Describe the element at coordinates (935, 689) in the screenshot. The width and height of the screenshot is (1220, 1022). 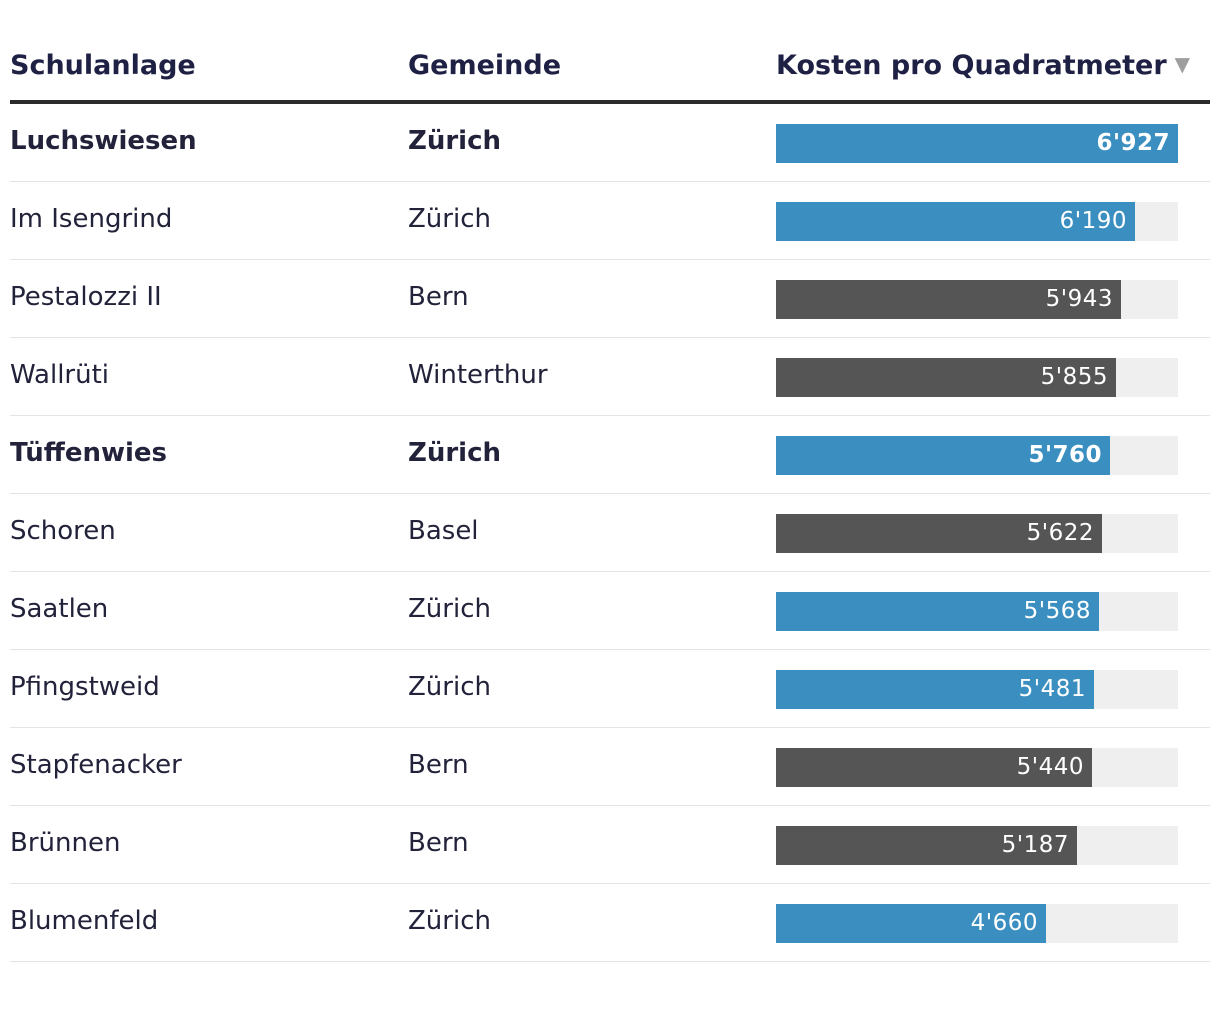
I see `bar: 5'481` at that location.